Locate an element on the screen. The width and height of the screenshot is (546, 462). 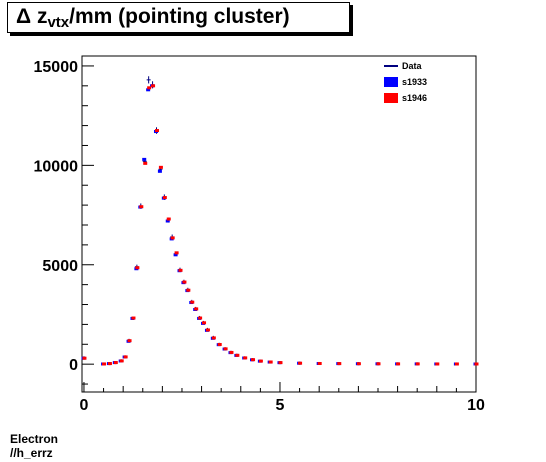
title-delta: Δ is located at coordinates (24, 16).